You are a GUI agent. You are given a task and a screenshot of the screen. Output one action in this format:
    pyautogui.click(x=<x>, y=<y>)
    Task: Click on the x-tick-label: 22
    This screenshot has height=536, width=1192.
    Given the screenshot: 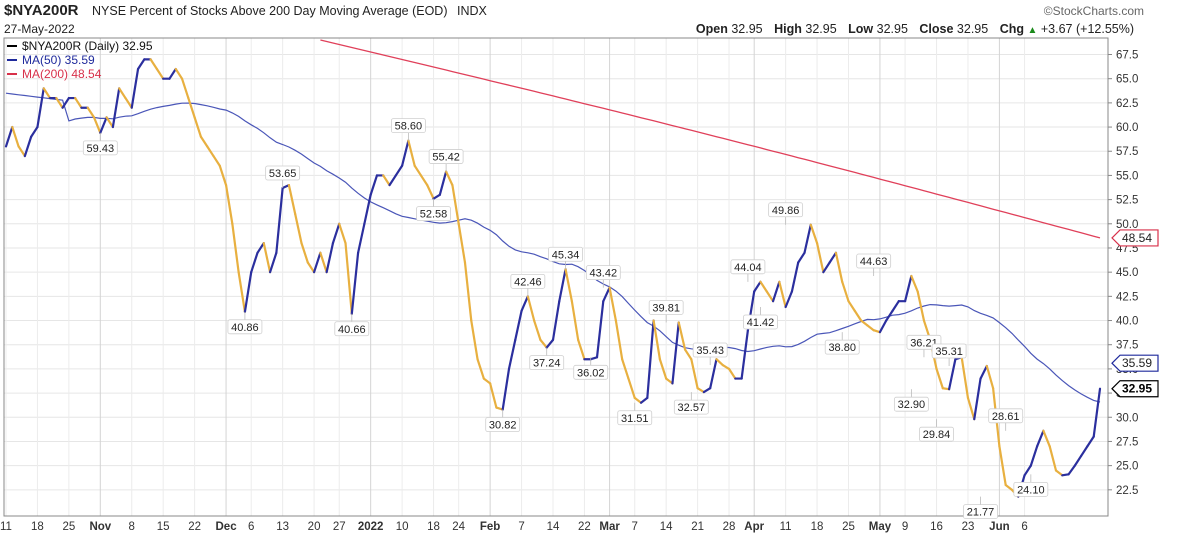 What is the action you would take?
    pyautogui.click(x=584, y=527)
    